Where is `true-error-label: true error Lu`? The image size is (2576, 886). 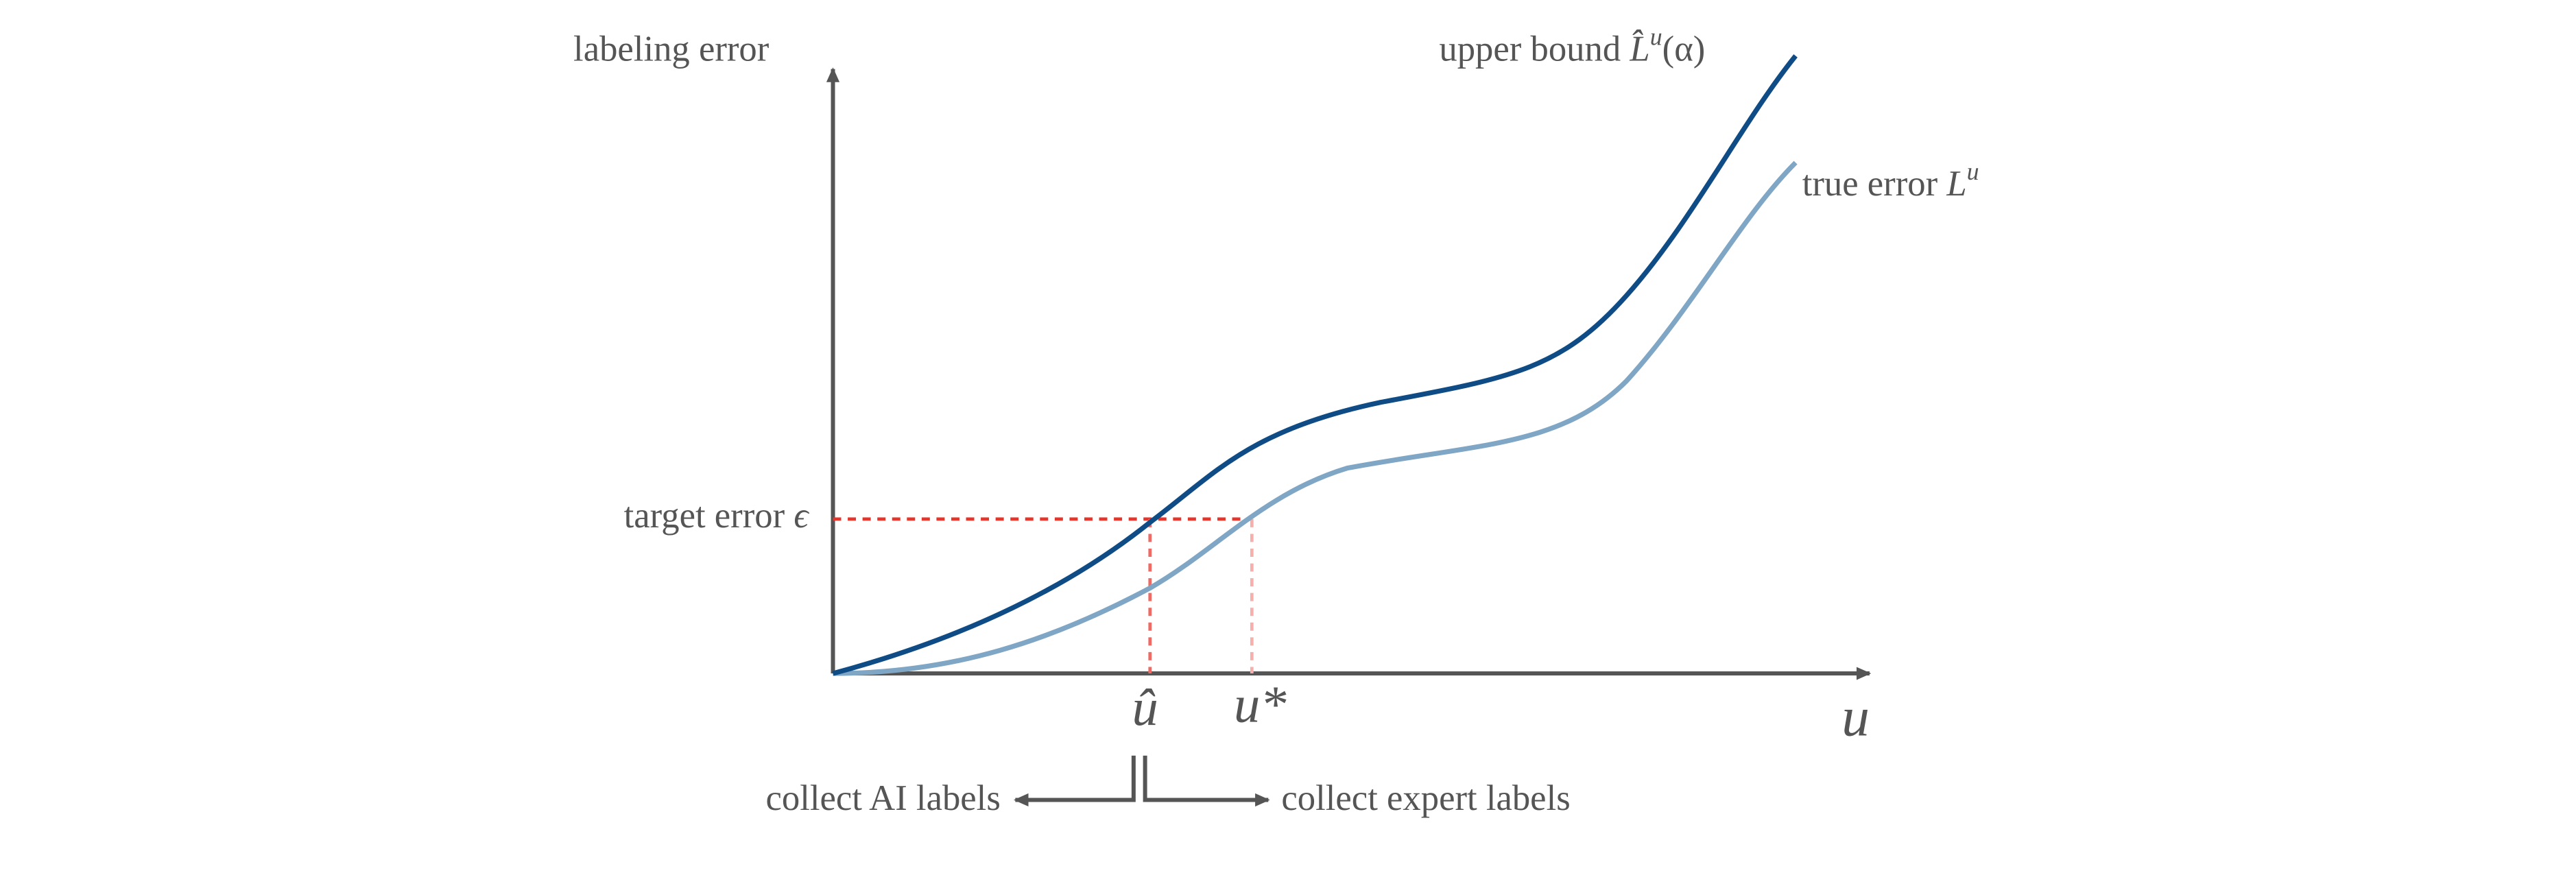 true-error-label: true error Lu is located at coordinates (1890, 181).